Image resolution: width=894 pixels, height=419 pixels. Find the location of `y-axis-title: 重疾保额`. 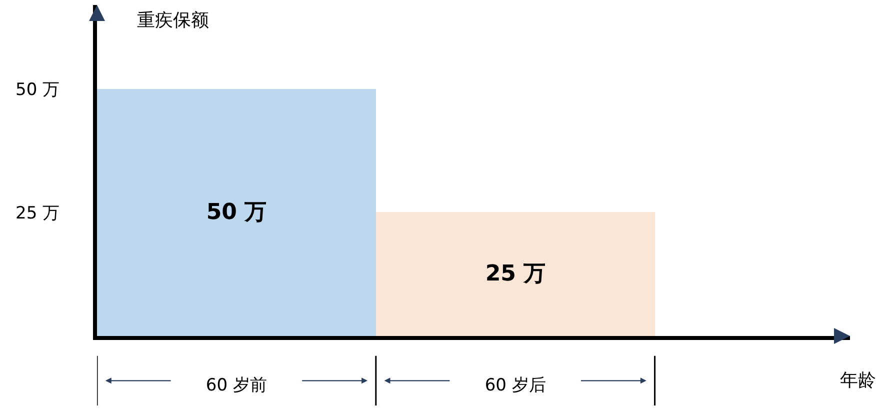

y-axis-title: 重疾保额 is located at coordinates (173, 20).